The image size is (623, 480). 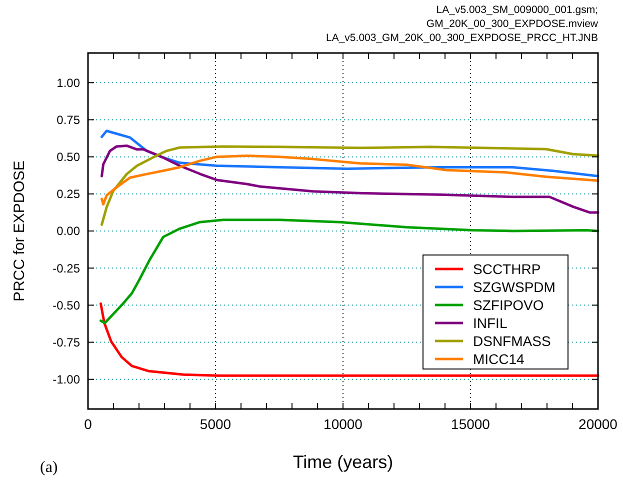 I want to click on legend-label: SZFIPOVO, so click(x=508, y=304).